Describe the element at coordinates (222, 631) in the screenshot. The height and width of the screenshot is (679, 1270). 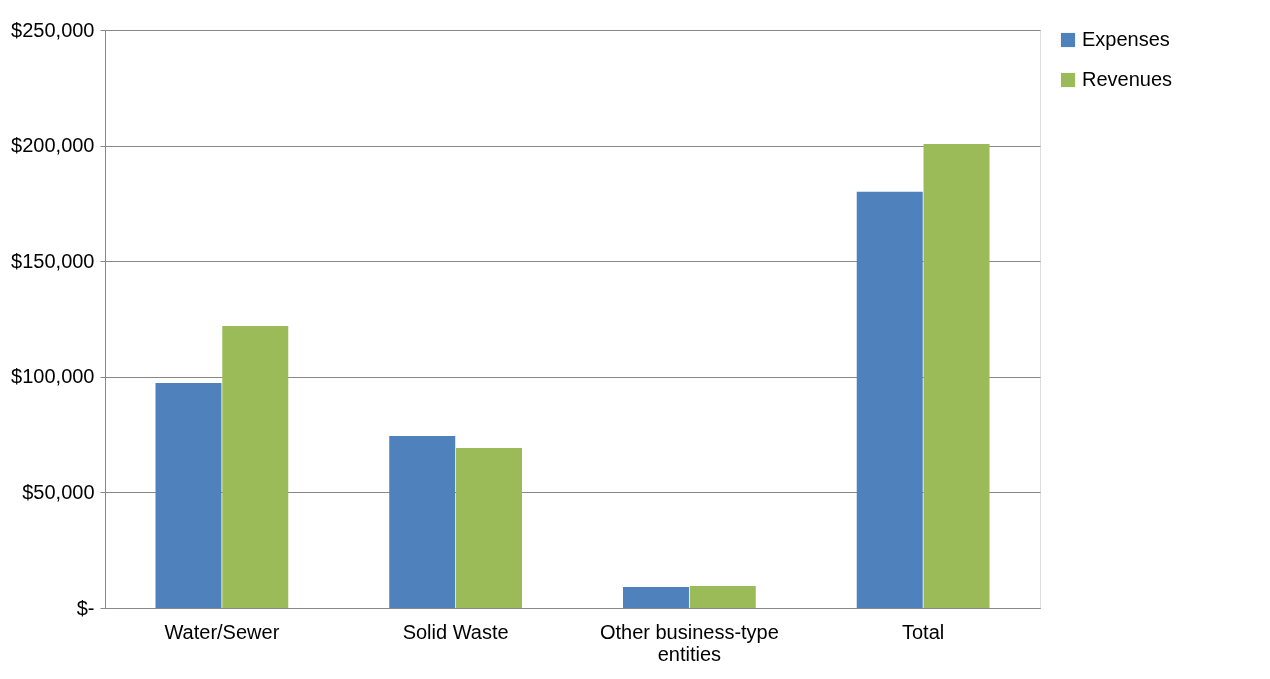
I see `x-tick-label: Water/Sewer` at that location.